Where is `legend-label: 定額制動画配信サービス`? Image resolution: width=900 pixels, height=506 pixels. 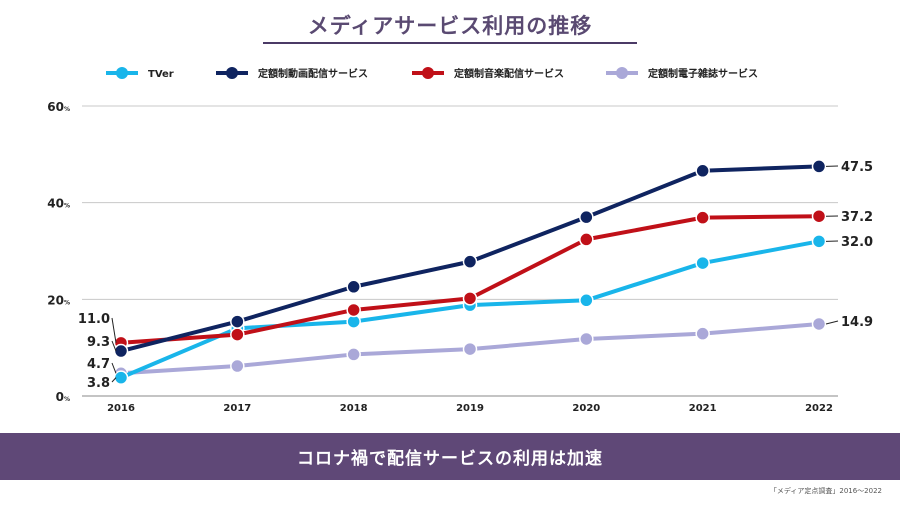
legend-label: 定額制動画配信サービス is located at coordinates (313, 73).